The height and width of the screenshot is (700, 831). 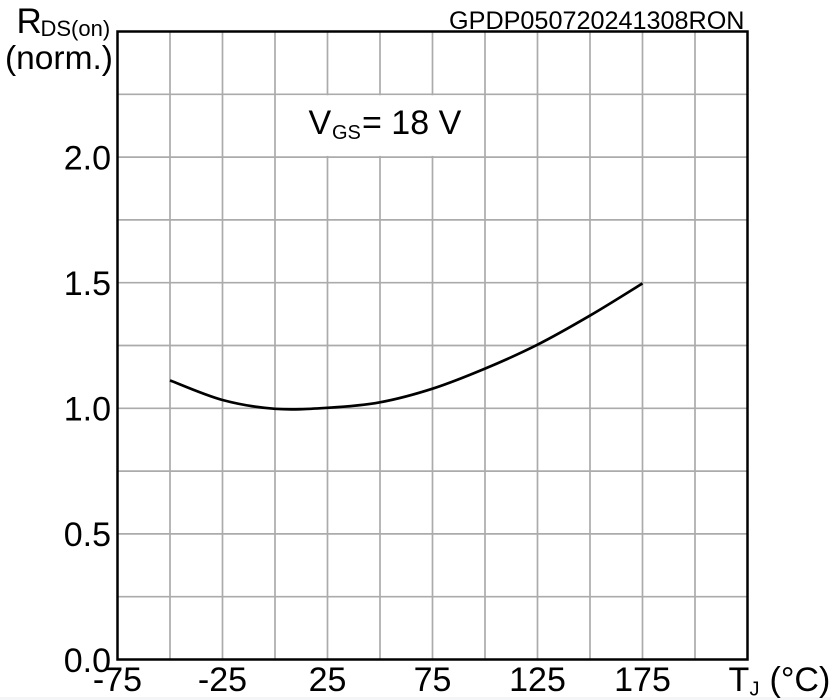 What do you see at coordinates (320, 123) in the screenshot?
I see `svg-text: V` at bounding box center [320, 123].